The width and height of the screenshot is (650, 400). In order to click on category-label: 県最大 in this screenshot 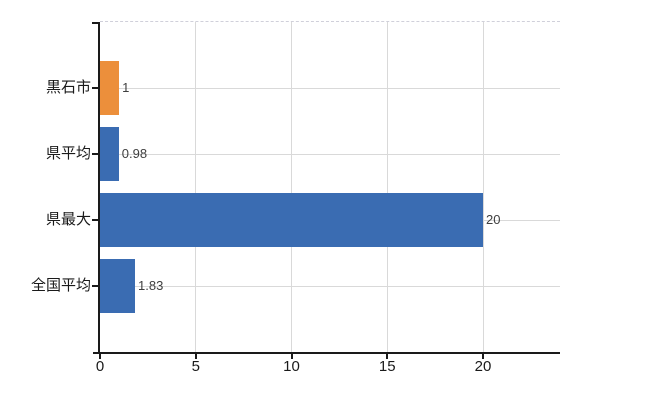, I will do `click(68, 219)`.